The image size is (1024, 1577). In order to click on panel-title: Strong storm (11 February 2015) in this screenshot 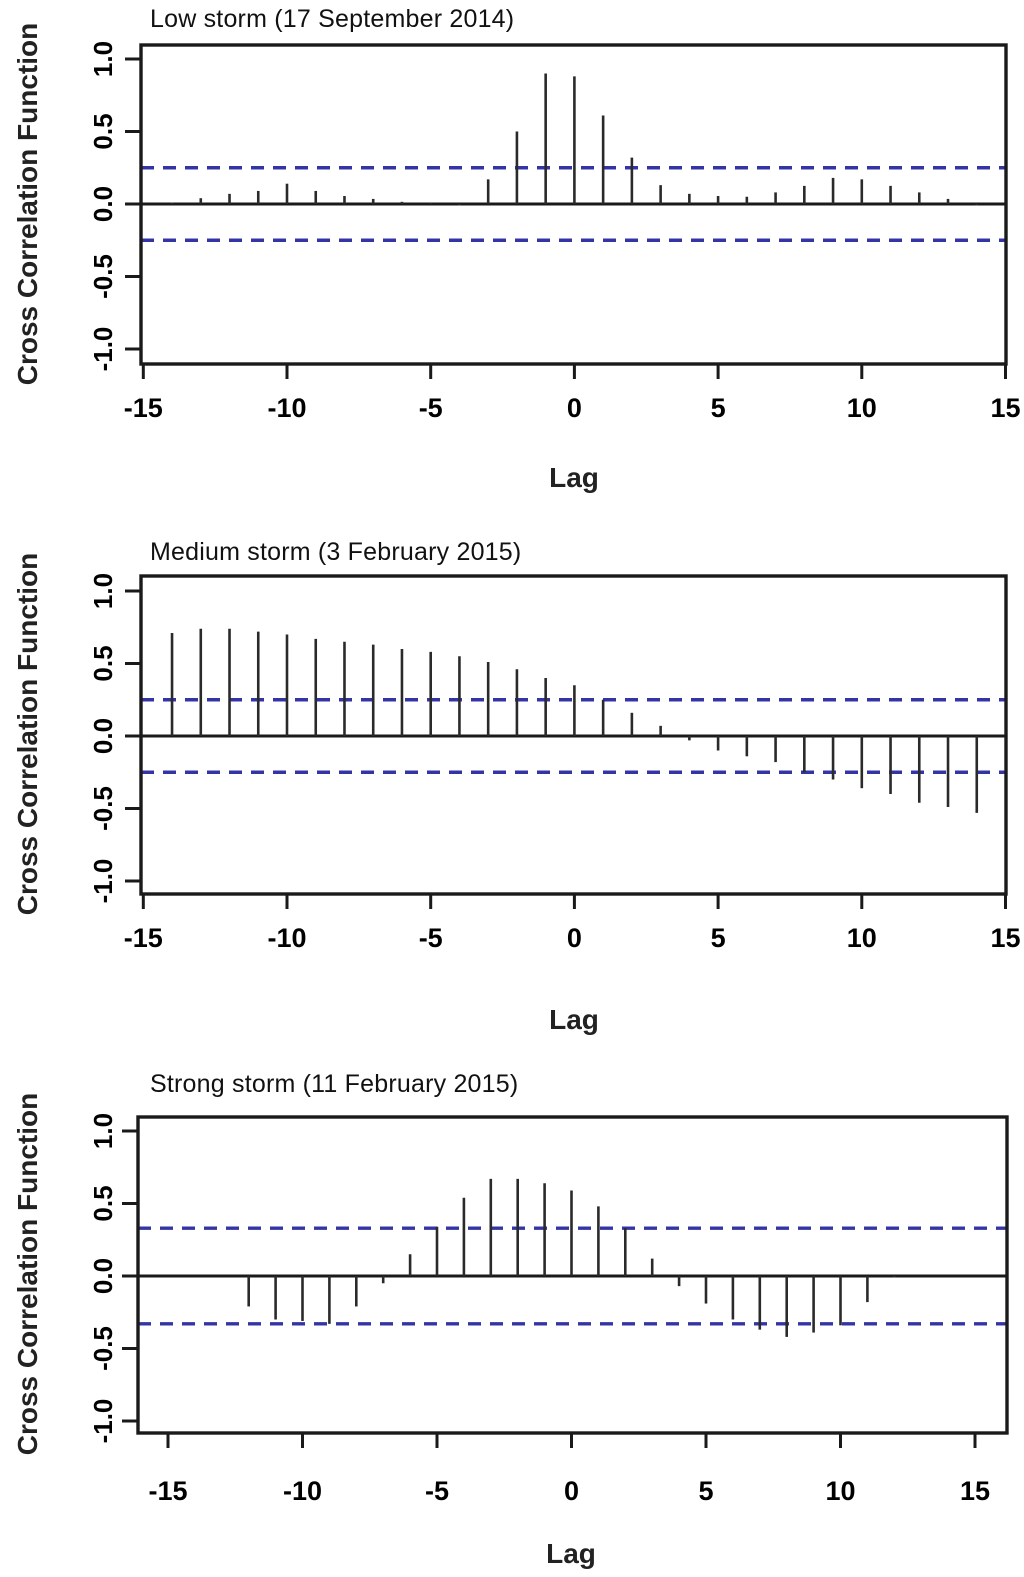, I will do `click(334, 1084)`.